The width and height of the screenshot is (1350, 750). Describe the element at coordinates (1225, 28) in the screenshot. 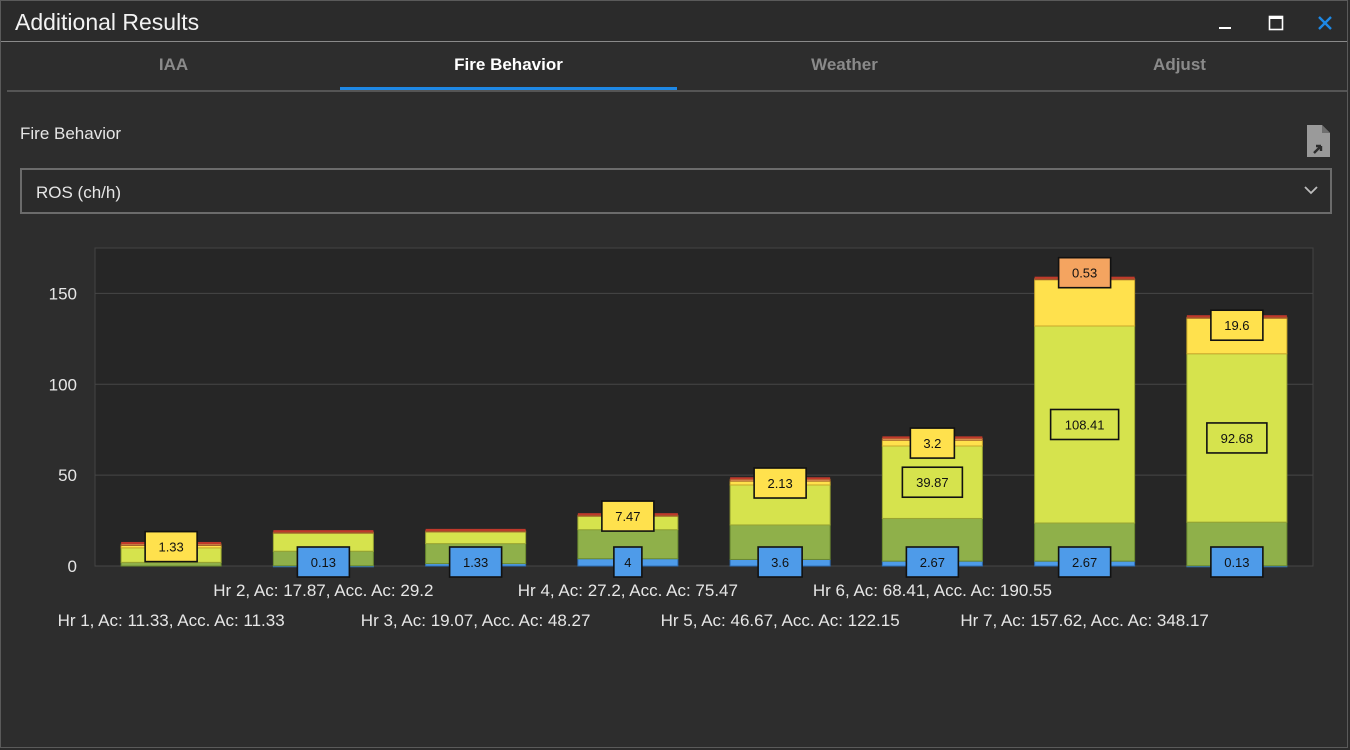

I see `minimize-icon` at that location.